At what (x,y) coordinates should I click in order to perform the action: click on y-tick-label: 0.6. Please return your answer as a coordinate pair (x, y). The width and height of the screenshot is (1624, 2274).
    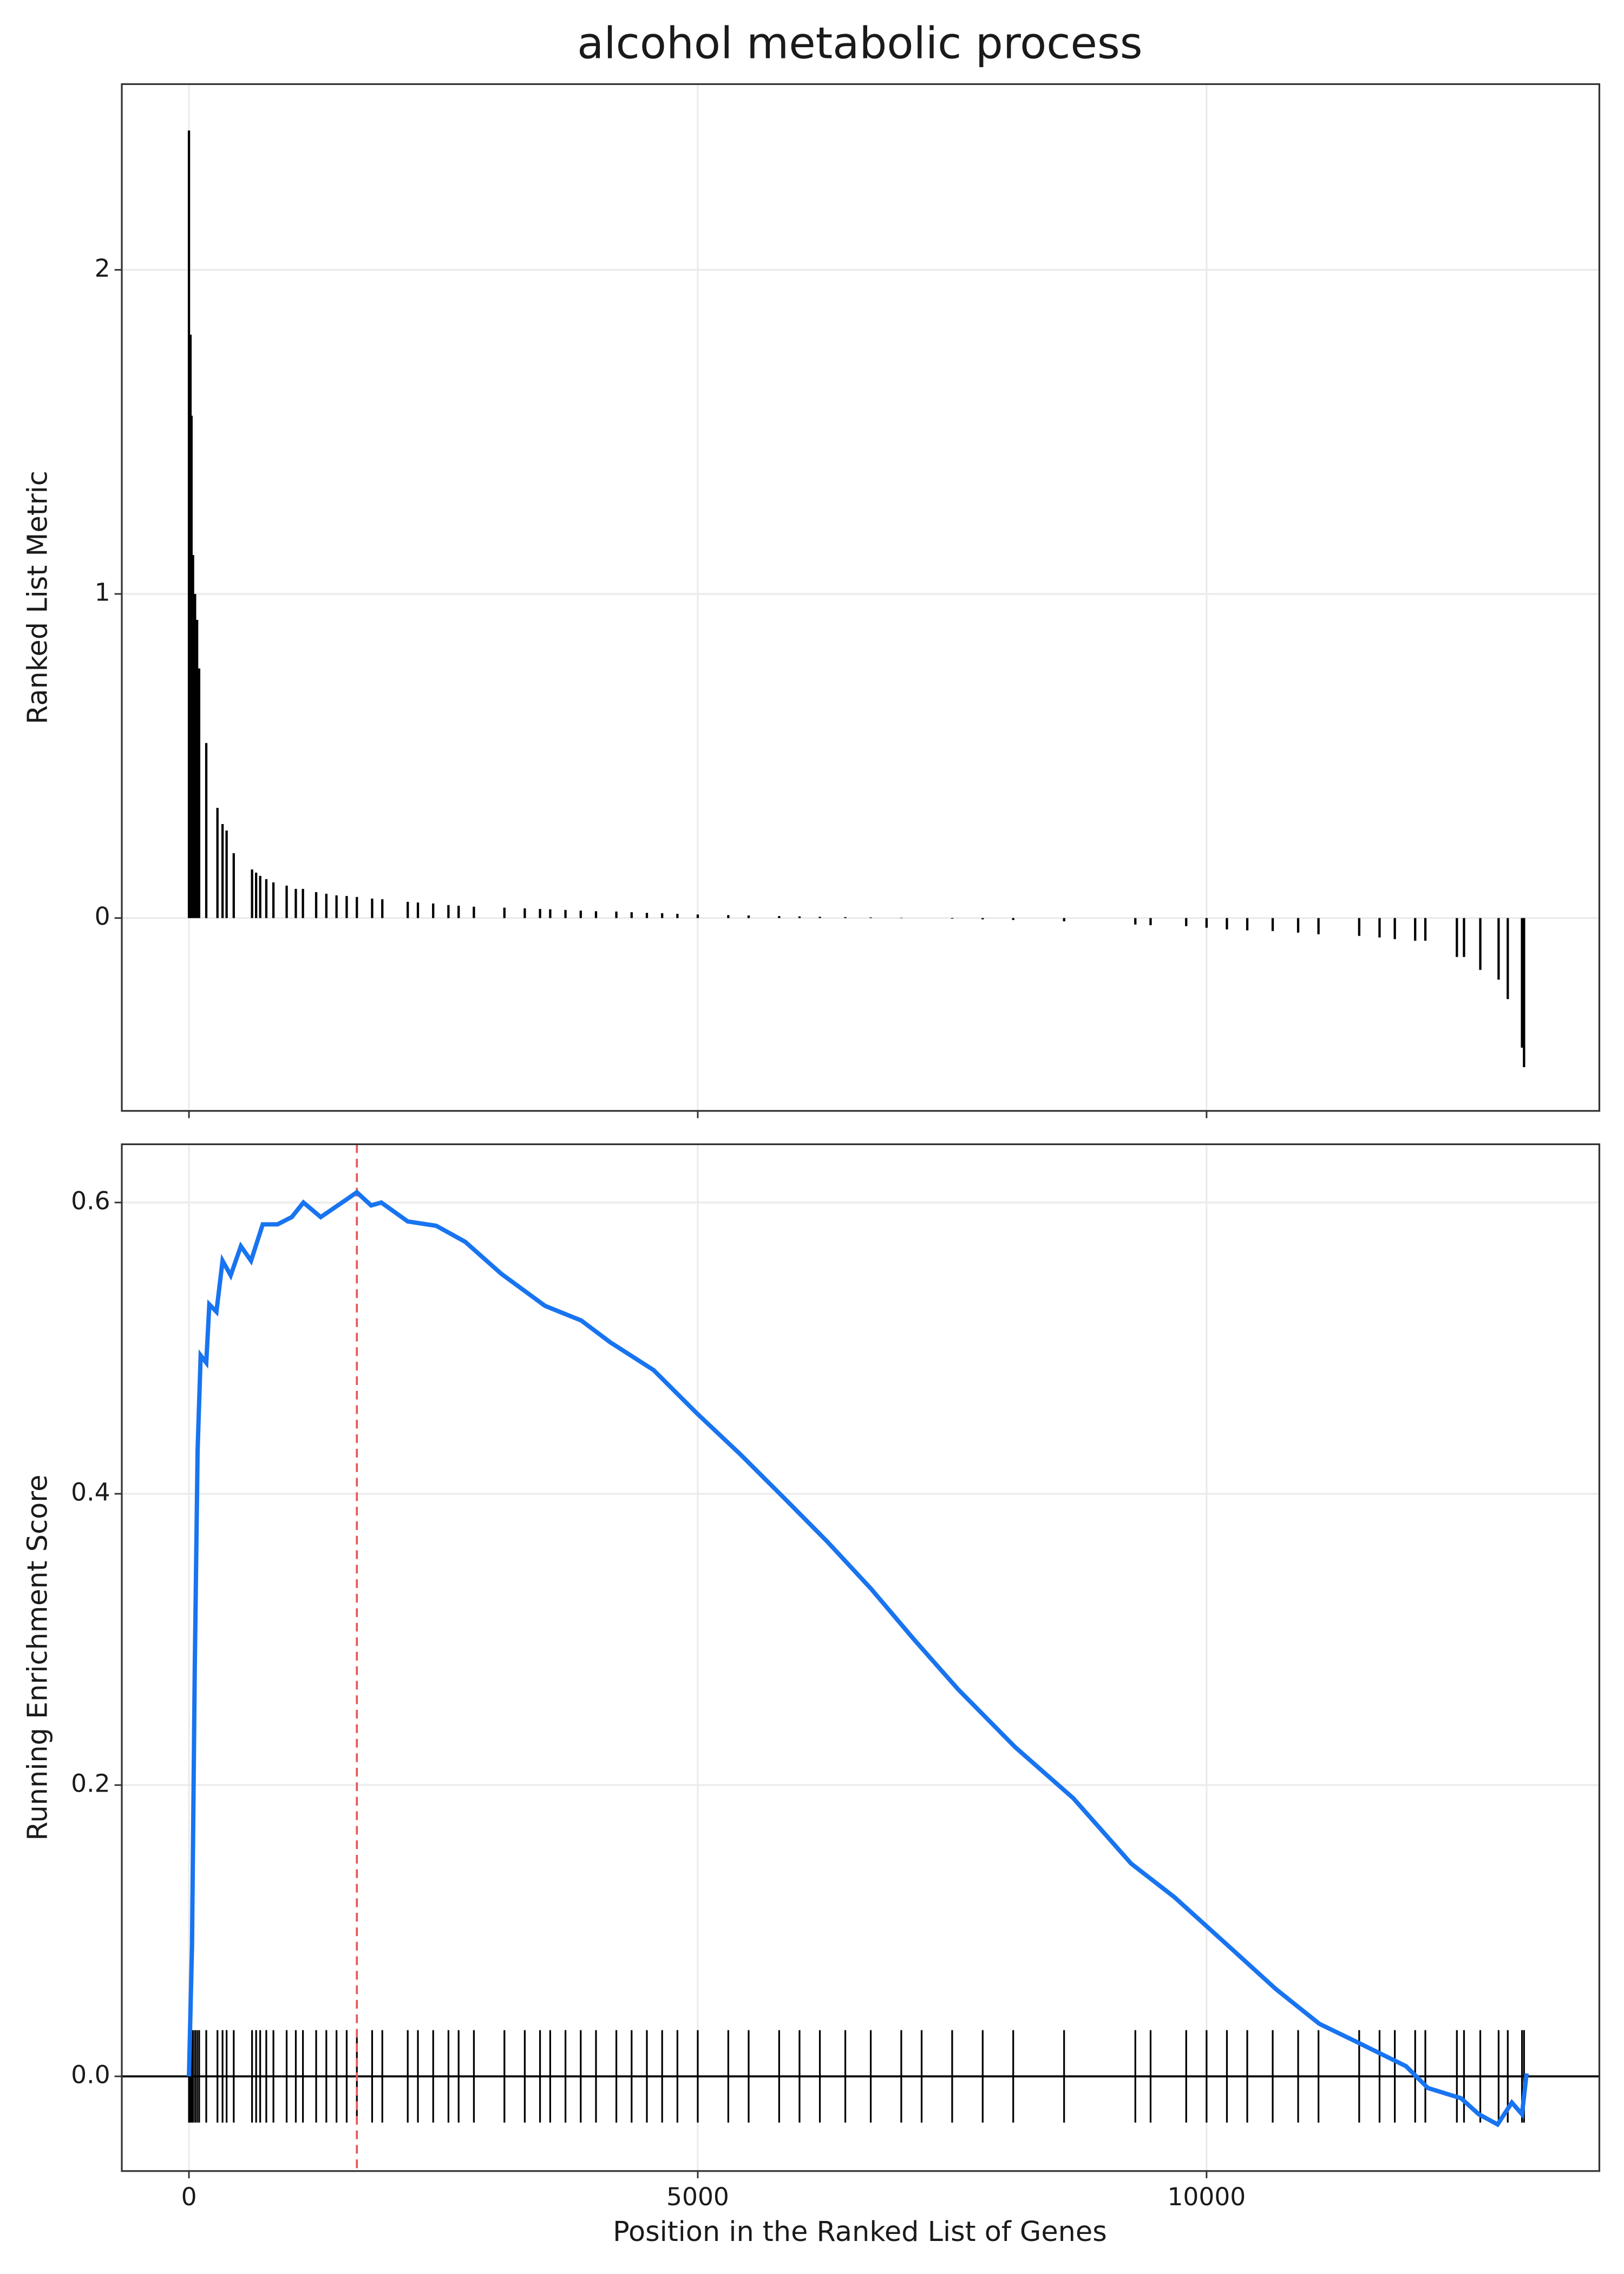
    Looking at the image, I should click on (90, 1201).